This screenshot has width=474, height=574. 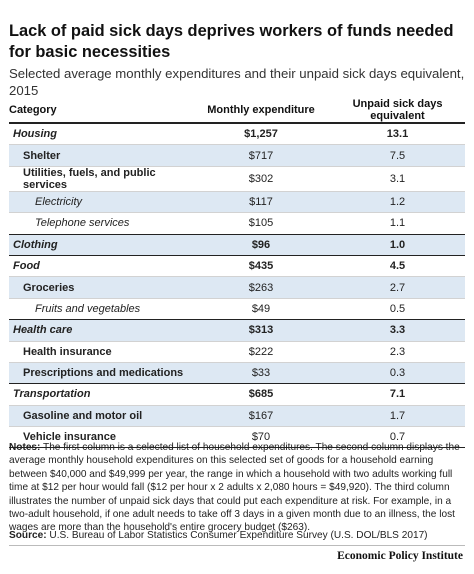 What do you see at coordinates (261, 373) in the screenshot?
I see `row-expenditure: $33` at bounding box center [261, 373].